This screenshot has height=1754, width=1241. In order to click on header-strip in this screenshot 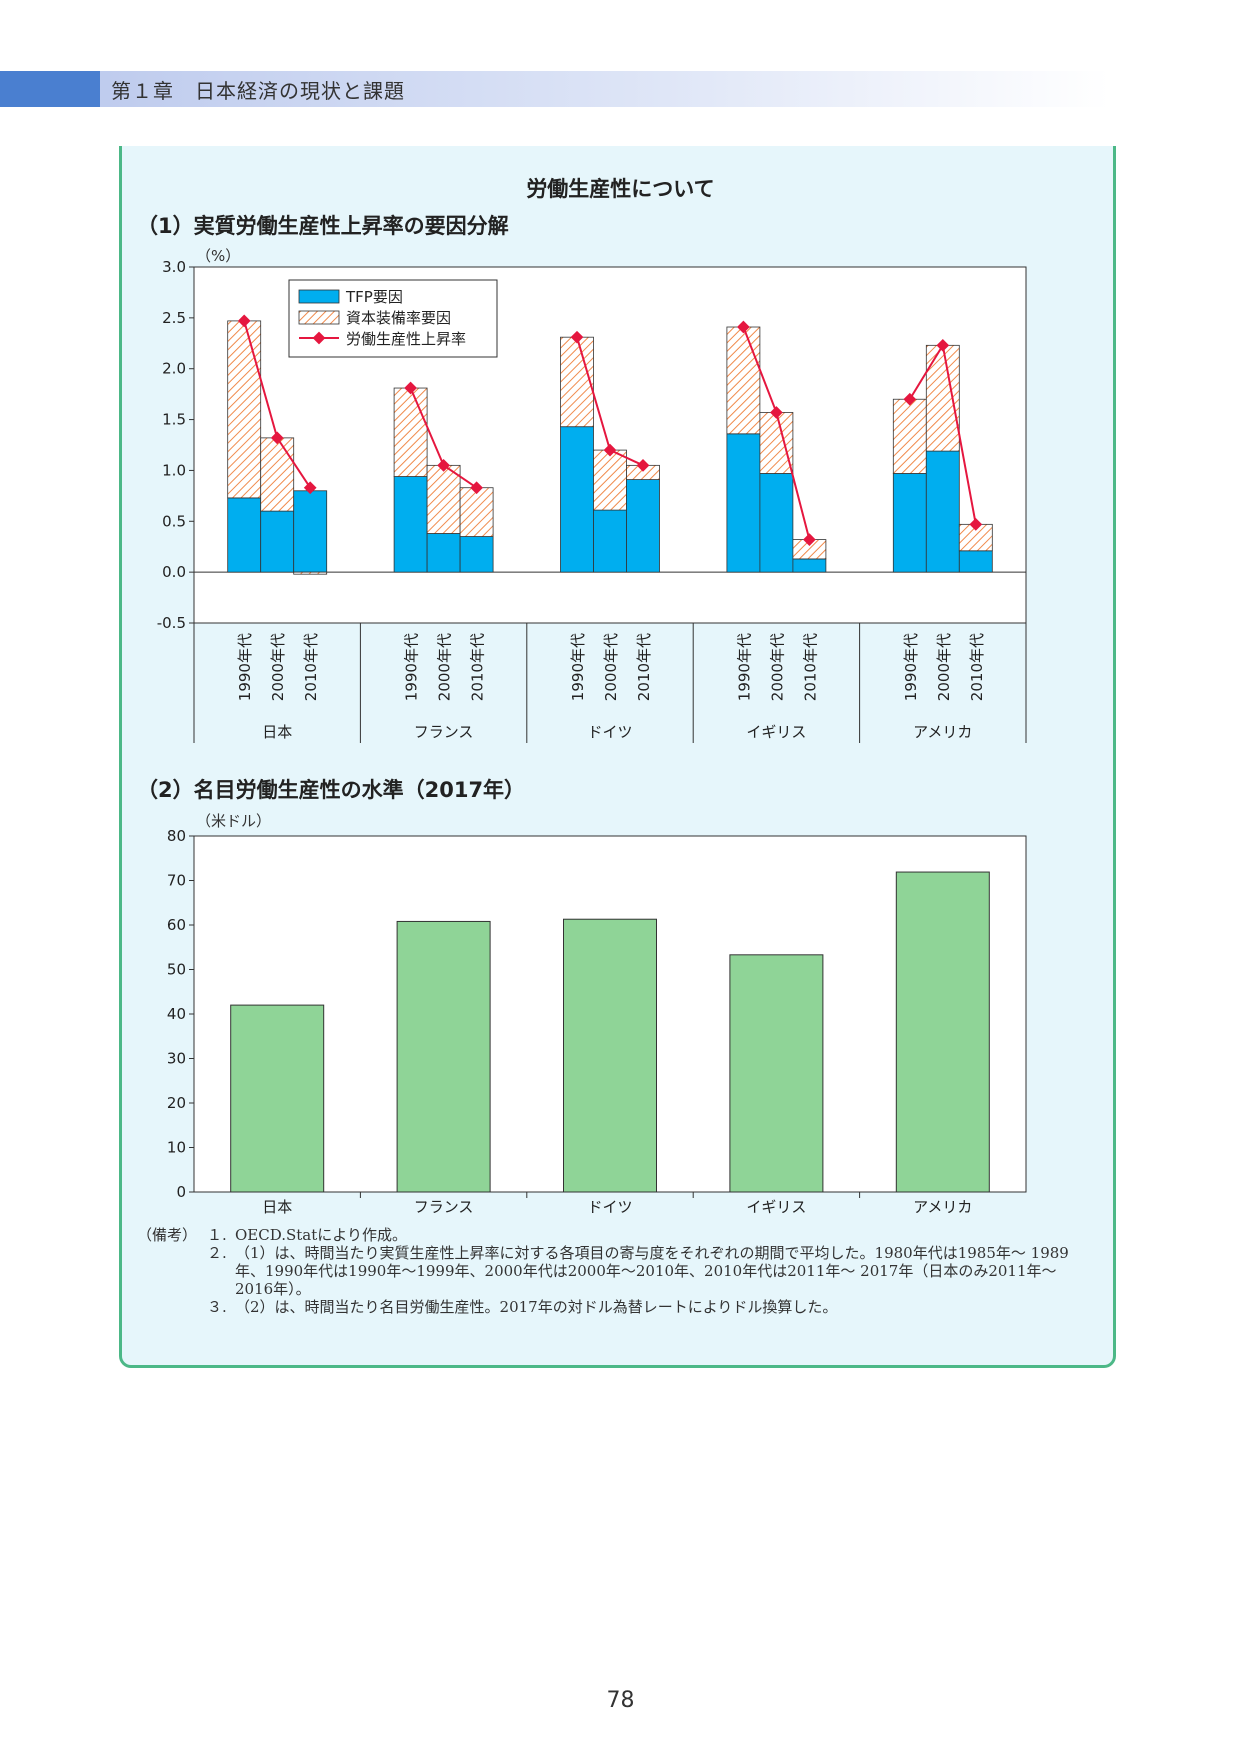, I will do `click(555, 89)`.